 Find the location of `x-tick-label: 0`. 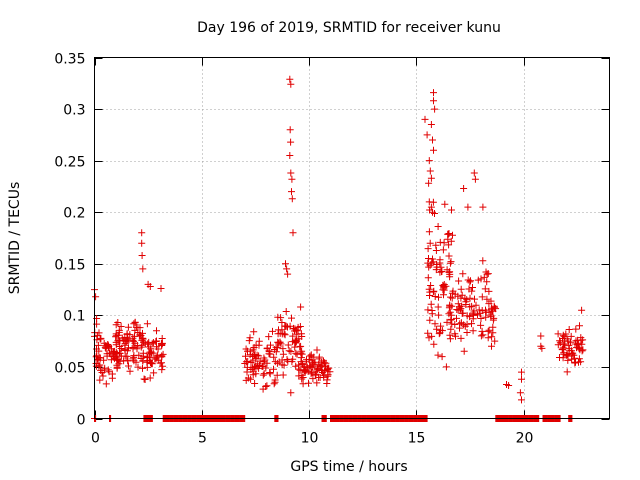

x-tick-label: 0 is located at coordinates (95, 439).